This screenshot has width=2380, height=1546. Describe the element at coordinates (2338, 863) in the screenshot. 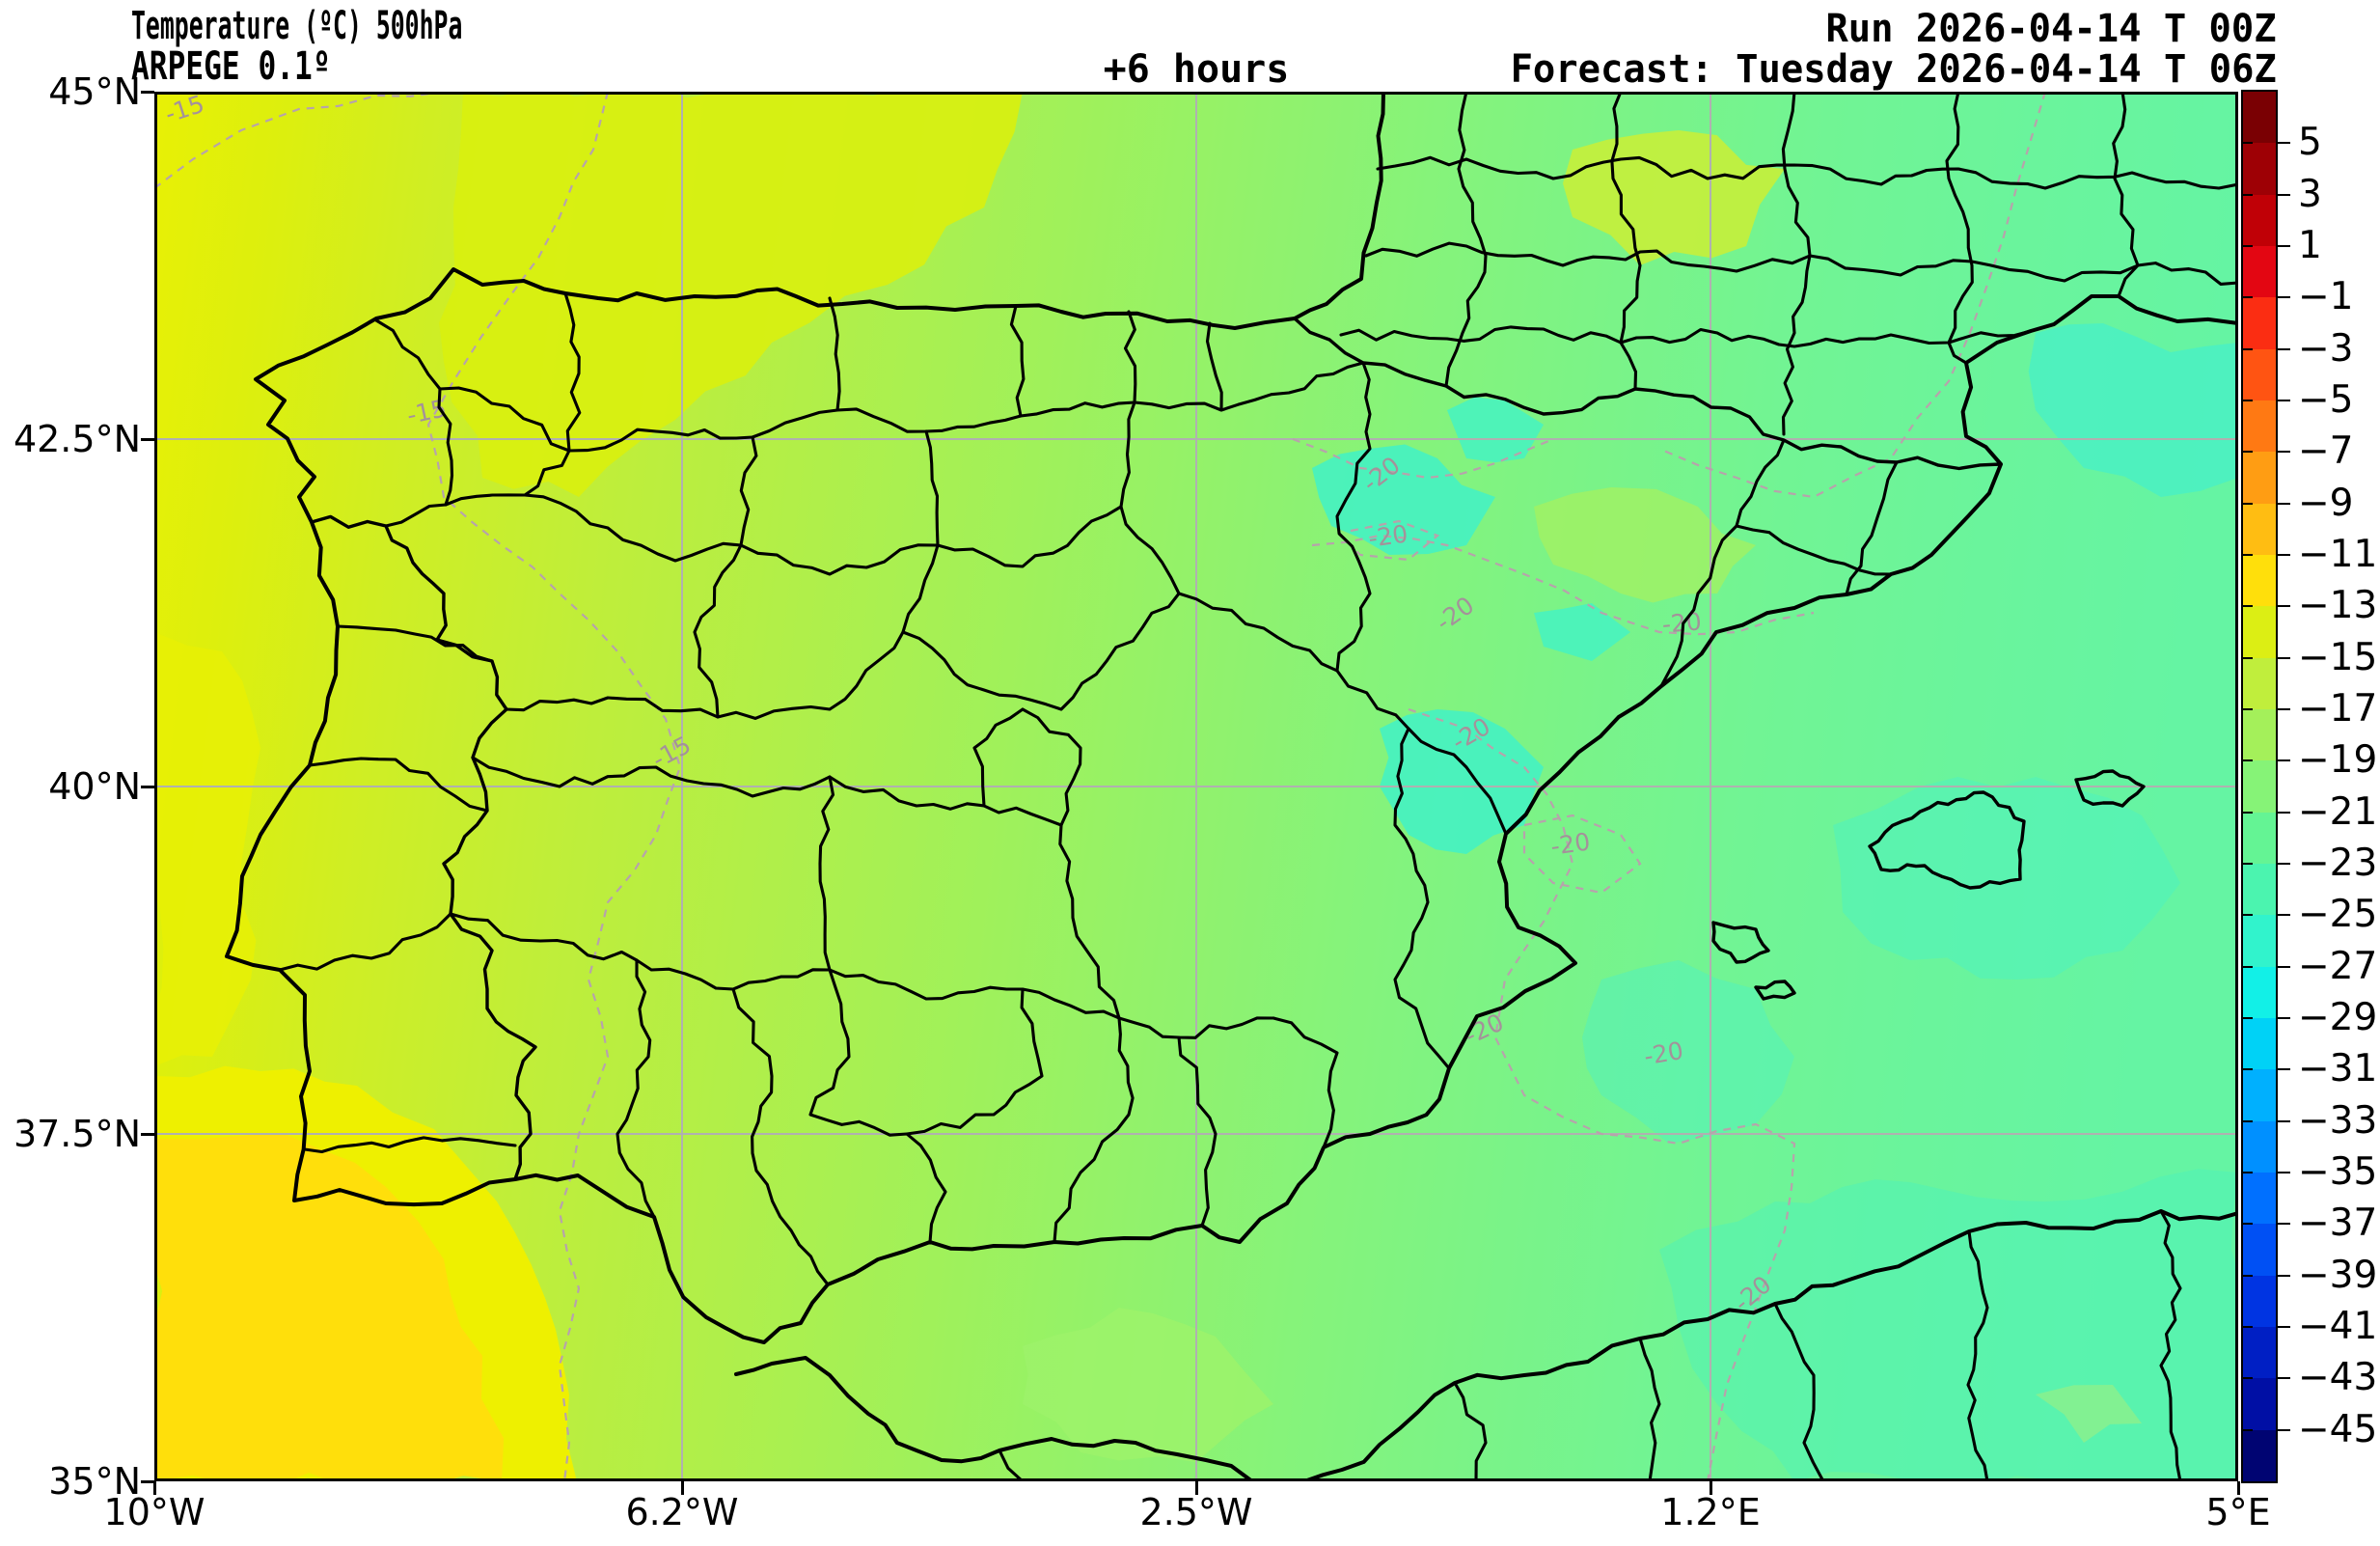

I see `colorbar-tick-label: −23` at that location.